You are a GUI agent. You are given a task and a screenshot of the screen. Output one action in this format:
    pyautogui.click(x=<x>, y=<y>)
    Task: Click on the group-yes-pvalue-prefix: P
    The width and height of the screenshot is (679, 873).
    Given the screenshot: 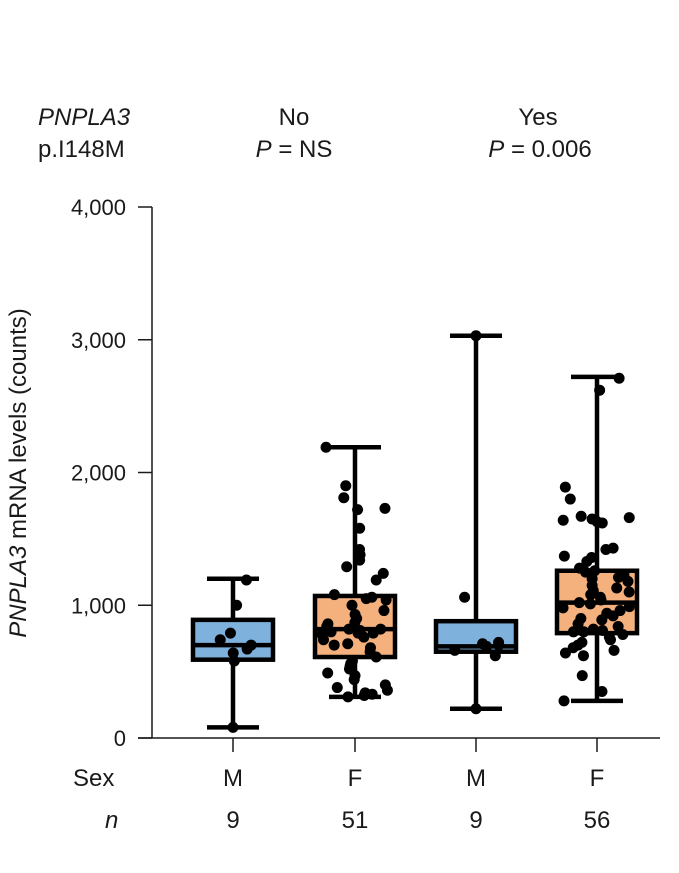 What is the action you would take?
    pyautogui.click(x=496, y=149)
    